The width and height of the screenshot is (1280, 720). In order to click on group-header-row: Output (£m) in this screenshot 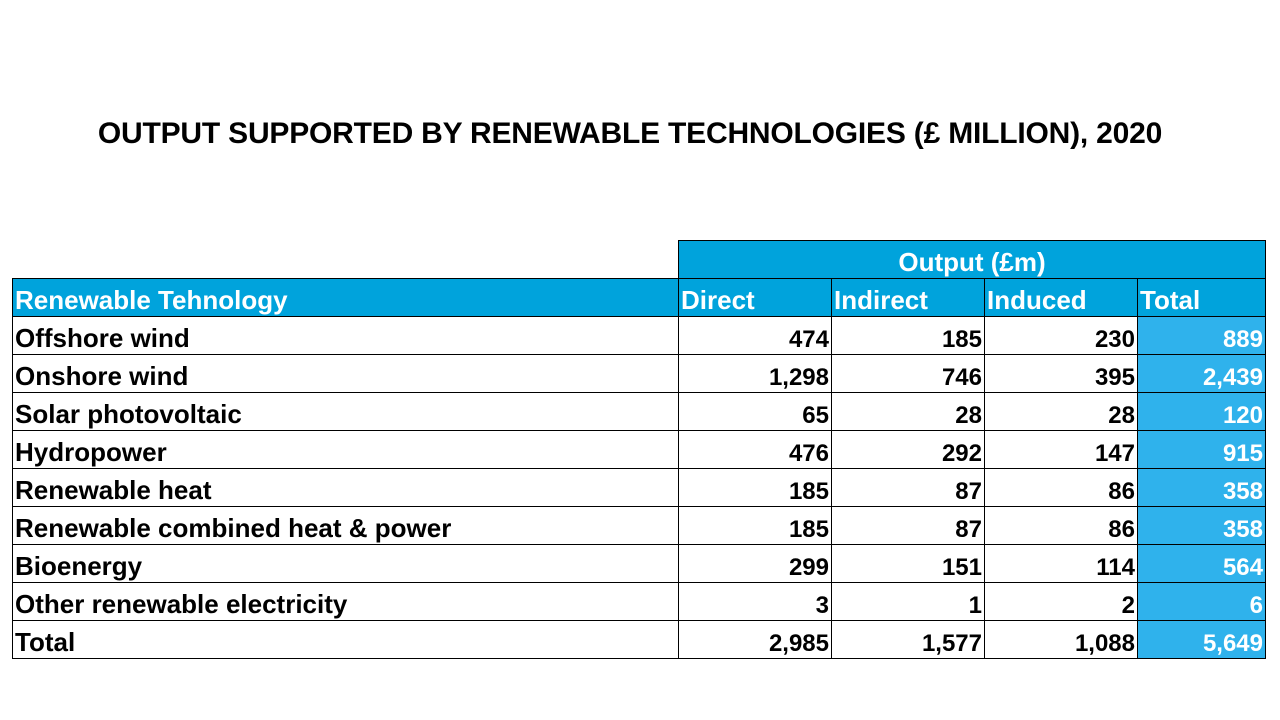, I will do `click(639, 259)`.